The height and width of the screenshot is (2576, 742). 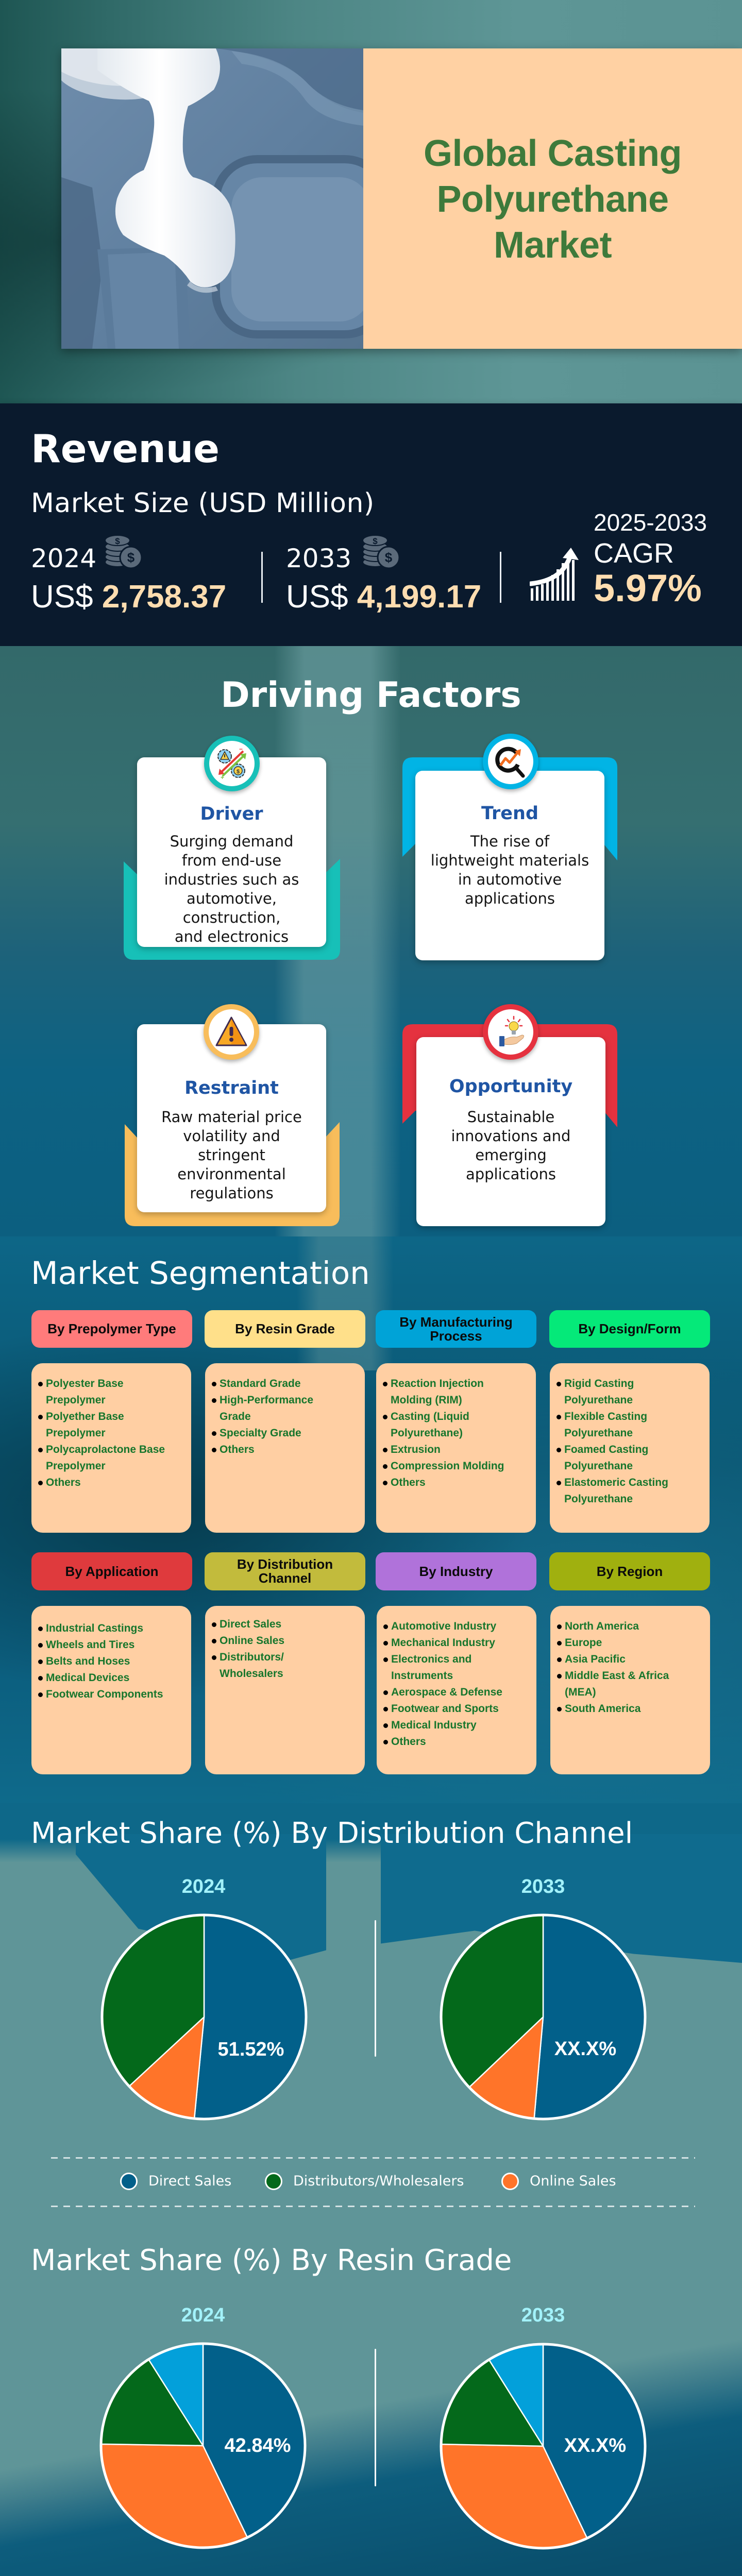 What do you see at coordinates (285, 1571) in the screenshot?
I see `segment-header-label: By Distribution Channel` at bounding box center [285, 1571].